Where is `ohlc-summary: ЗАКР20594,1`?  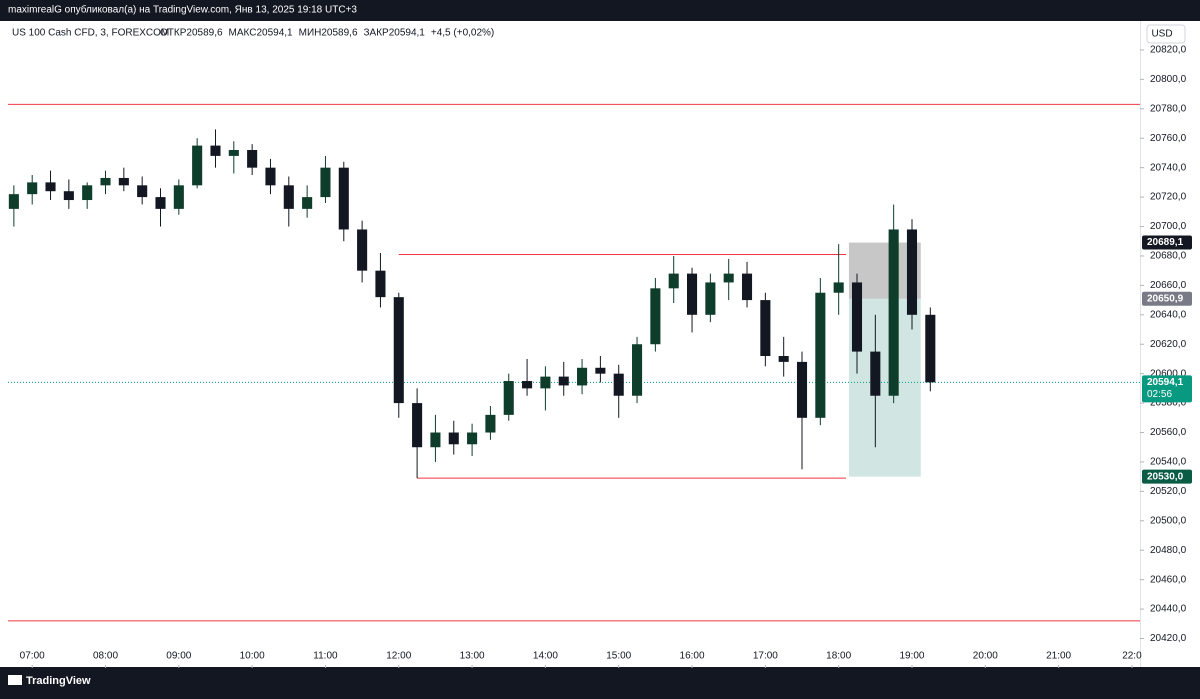
ohlc-summary: ЗАКР20594,1 is located at coordinates (395, 33).